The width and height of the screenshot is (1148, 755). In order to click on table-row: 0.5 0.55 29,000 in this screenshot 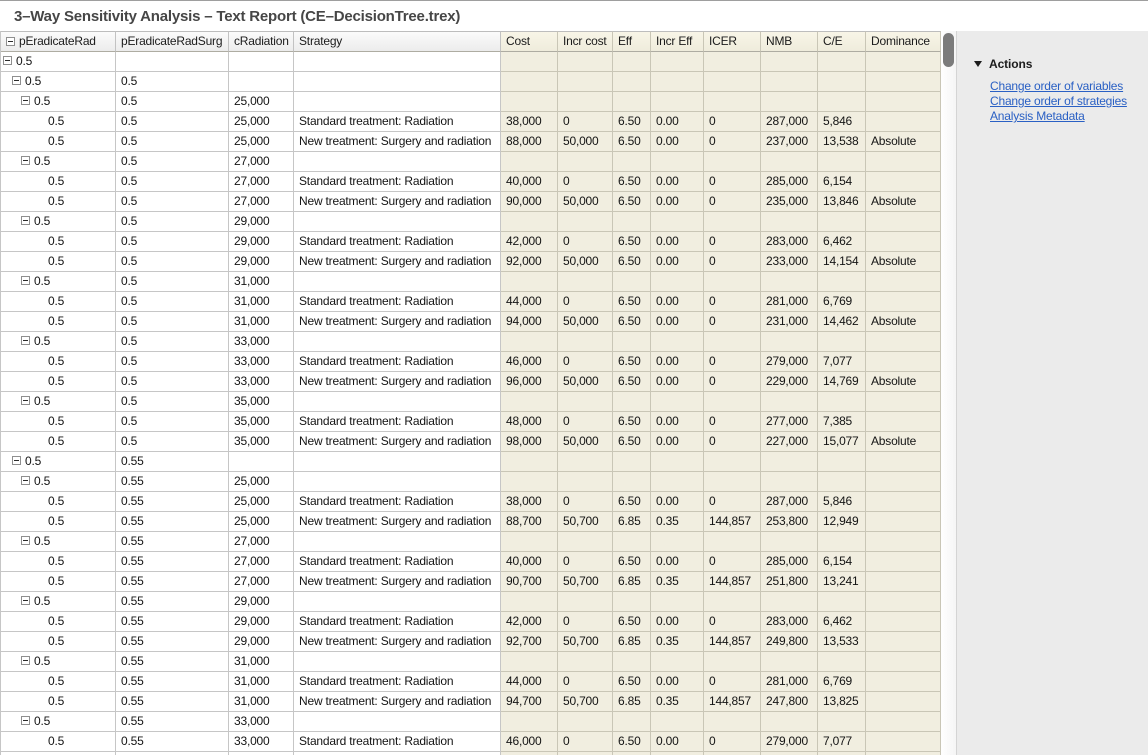, I will do `click(471, 602)`.